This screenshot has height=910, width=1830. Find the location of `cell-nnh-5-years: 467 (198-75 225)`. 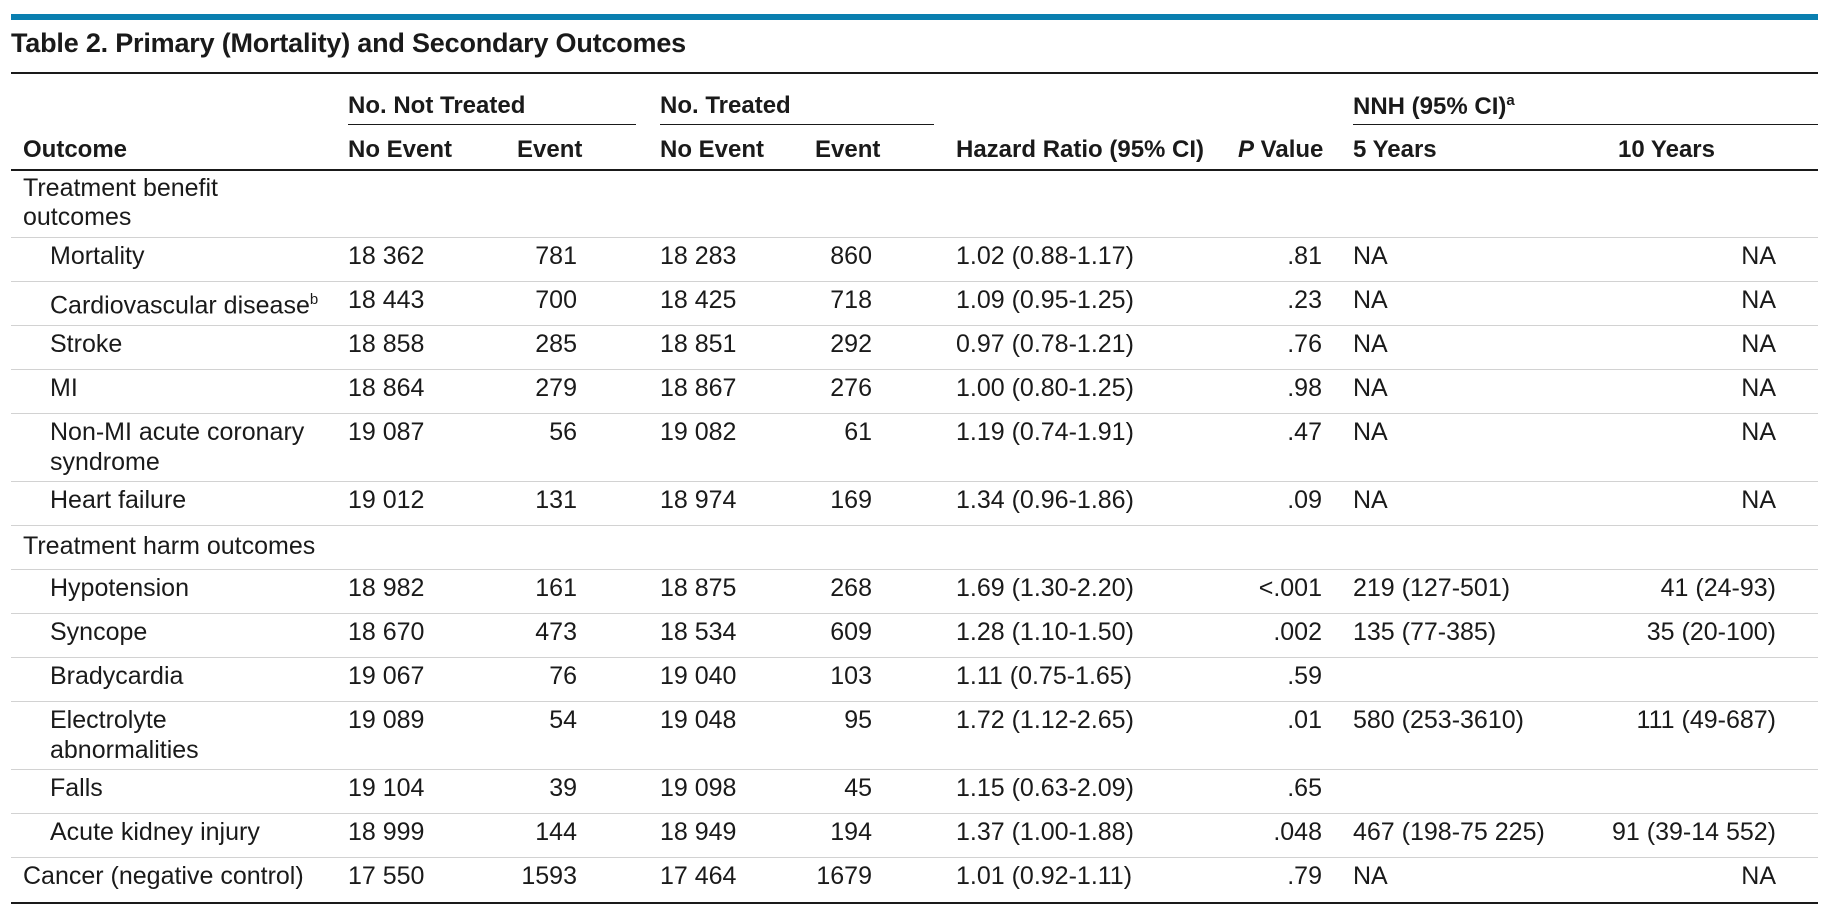

cell-nnh-5-years: 467 (198-75 225) is located at coordinates (1449, 832).